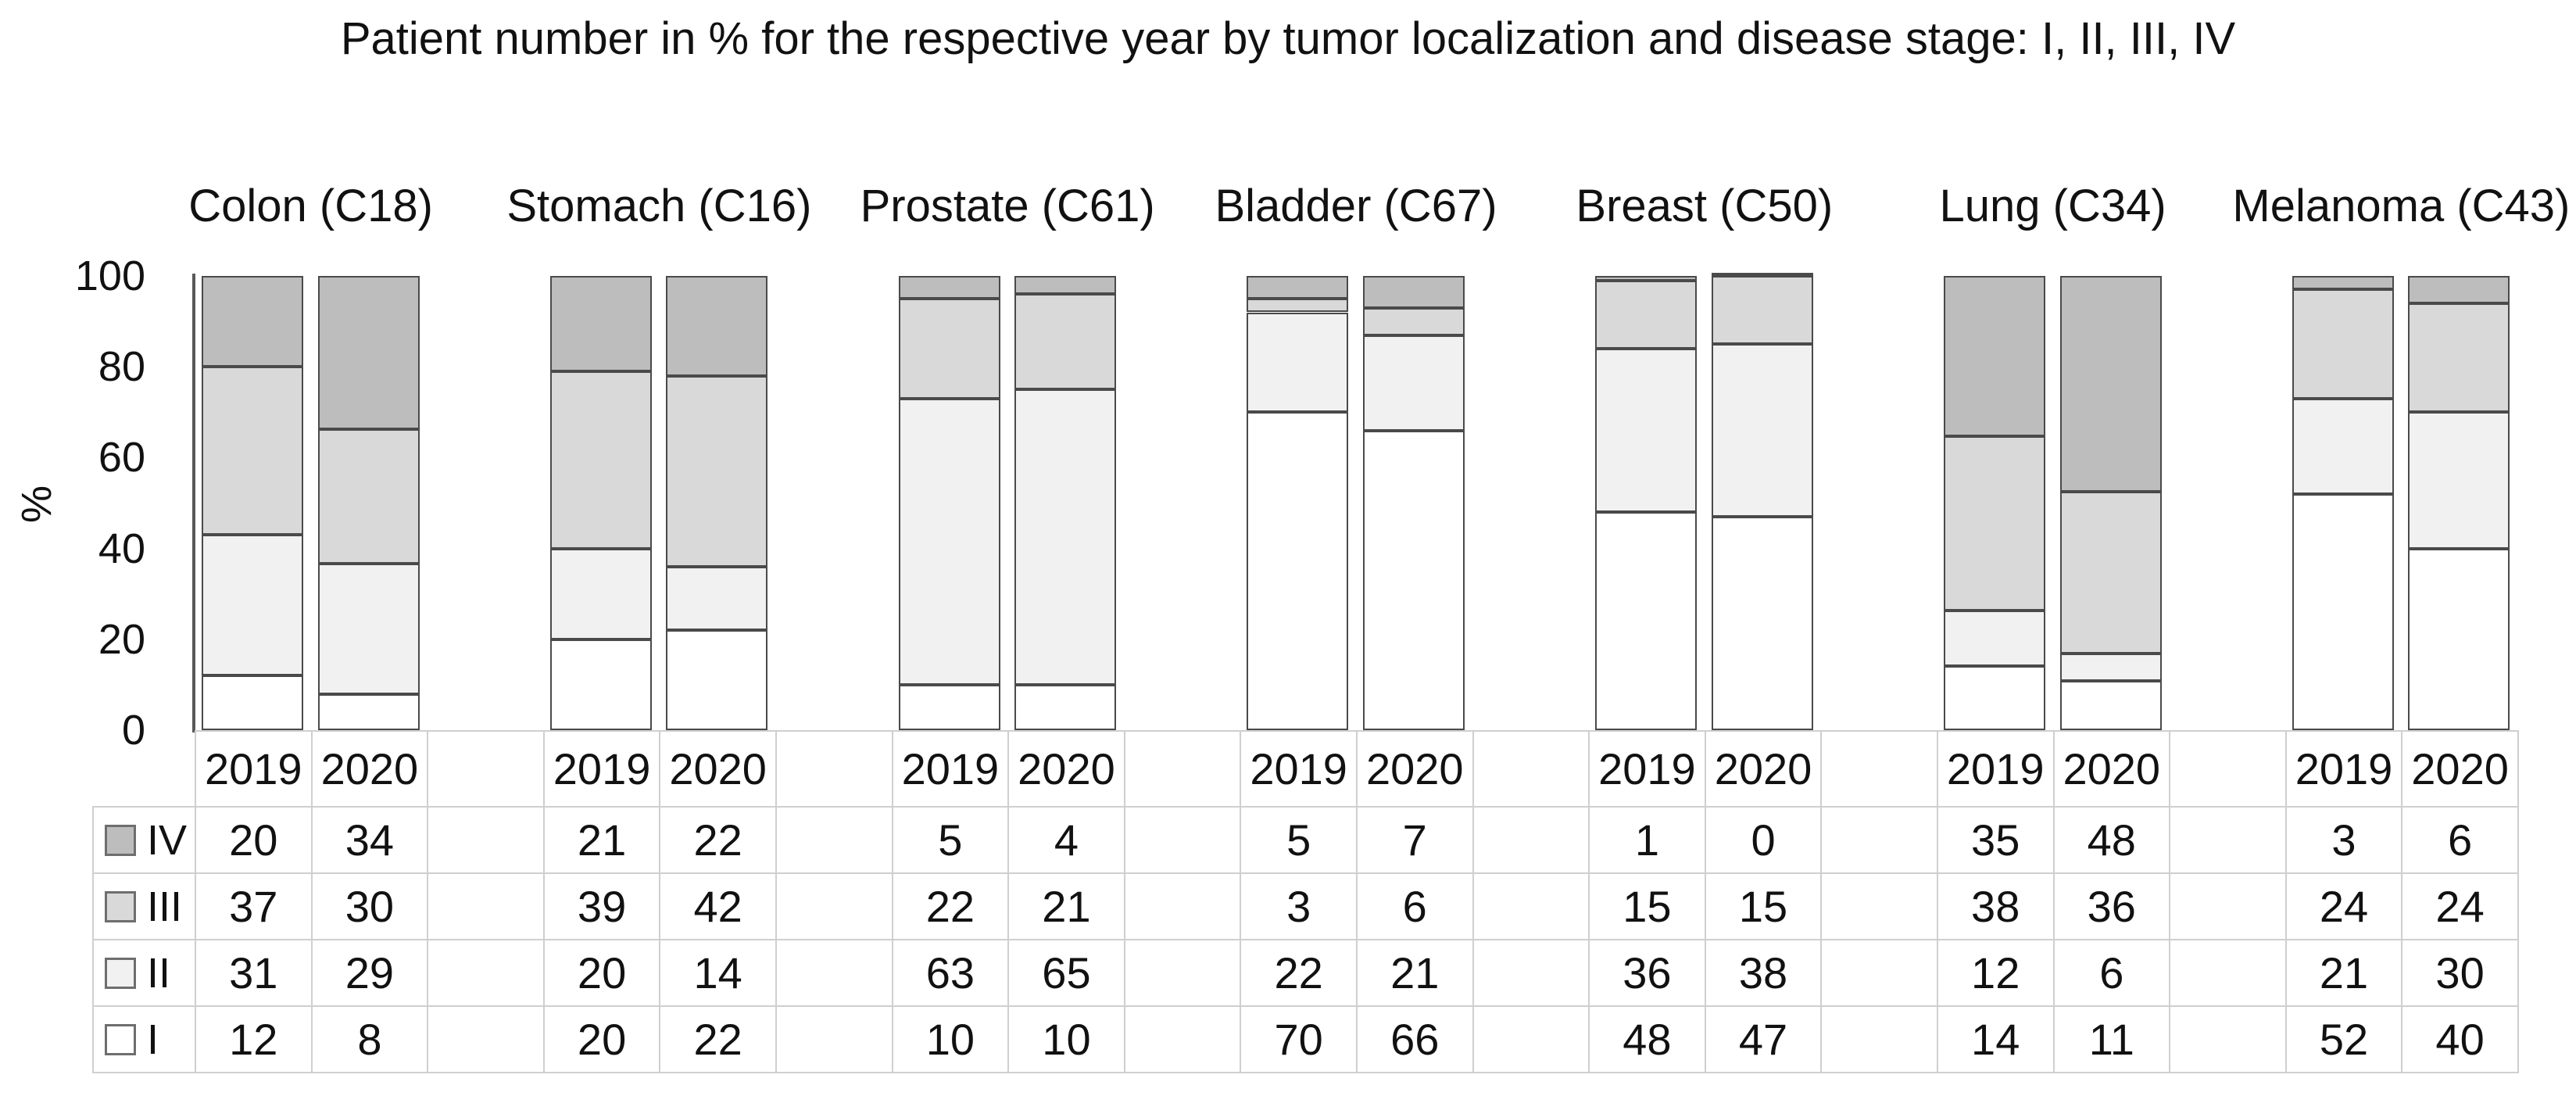 The width and height of the screenshot is (2576, 1096). What do you see at coordinates (109, 276) in the screenshot?
I see `y-tick-label: 100` at bounding box center [109, 276].